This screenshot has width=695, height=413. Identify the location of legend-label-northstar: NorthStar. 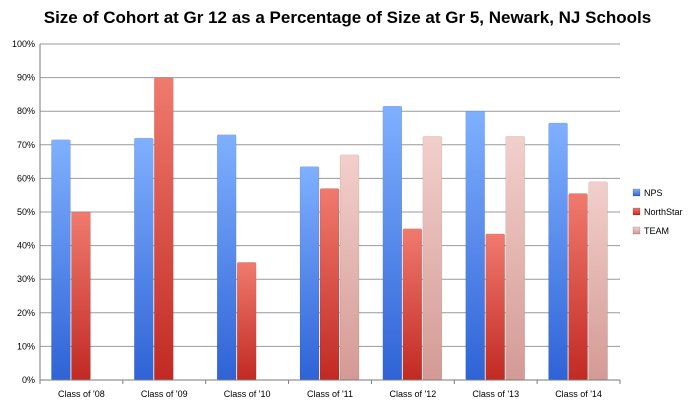
(663, 212).